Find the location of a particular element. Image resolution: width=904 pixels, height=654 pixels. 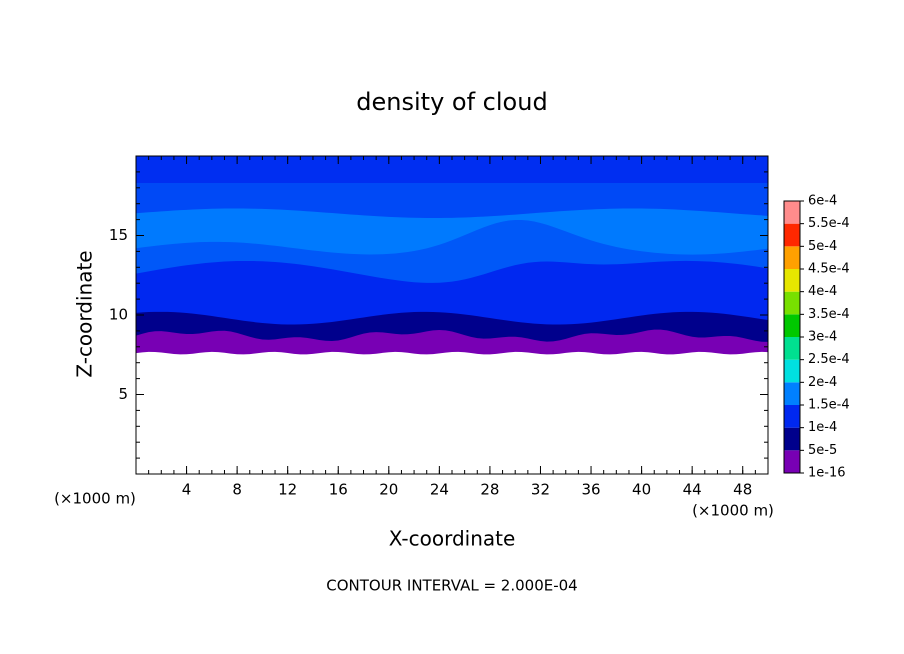

x-tick-label: 8 is located at coordinates (237, 490).